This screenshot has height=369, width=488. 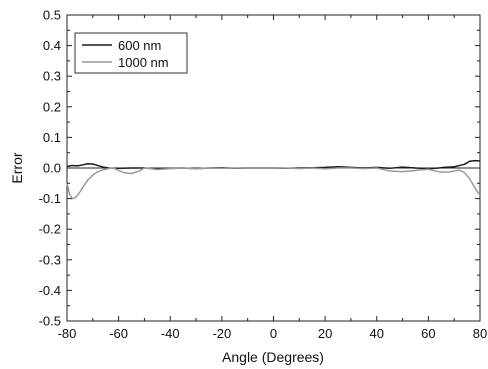 I want to click on x-tick-label: 0, so click(x=273, y=333).